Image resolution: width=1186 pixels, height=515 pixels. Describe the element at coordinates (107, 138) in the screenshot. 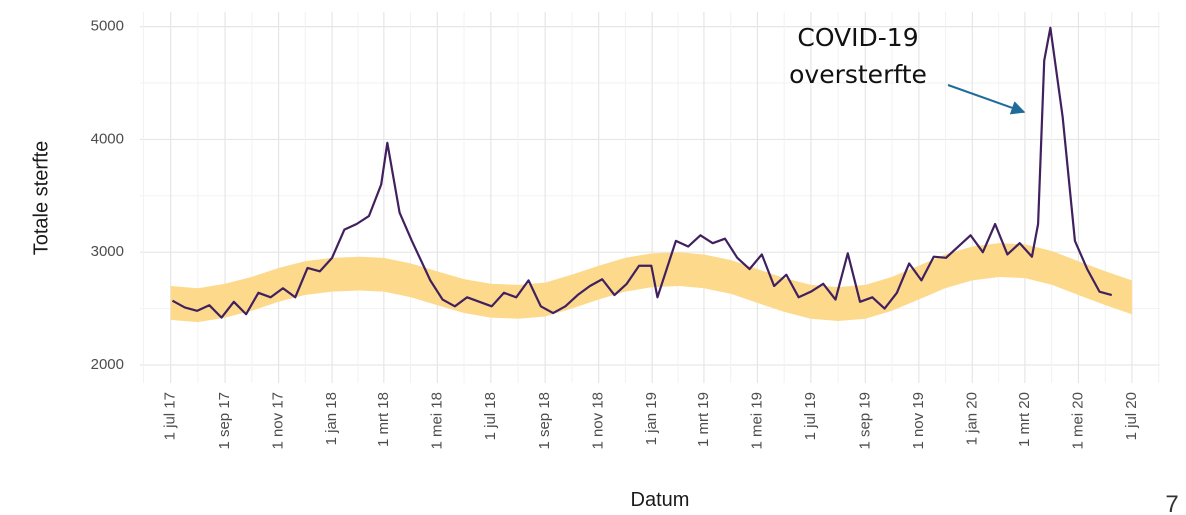

I see `y-tick-label: 4000` at that location.